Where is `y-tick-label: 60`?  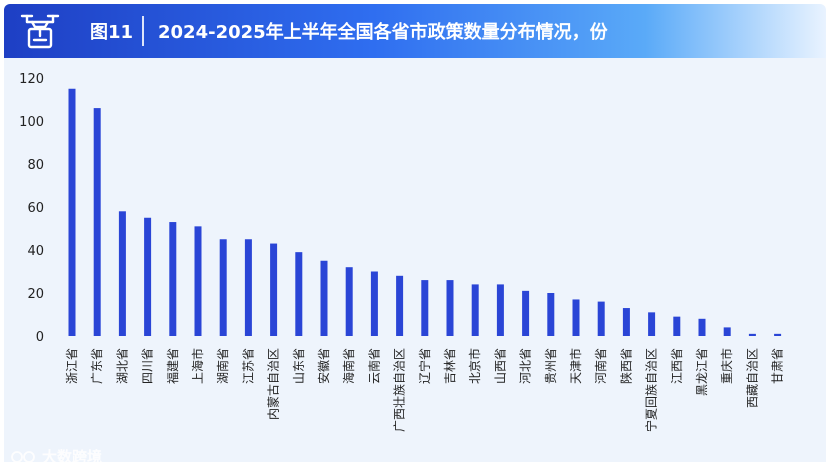
y-tick-label: 60 is located at coordinates (35, 208).